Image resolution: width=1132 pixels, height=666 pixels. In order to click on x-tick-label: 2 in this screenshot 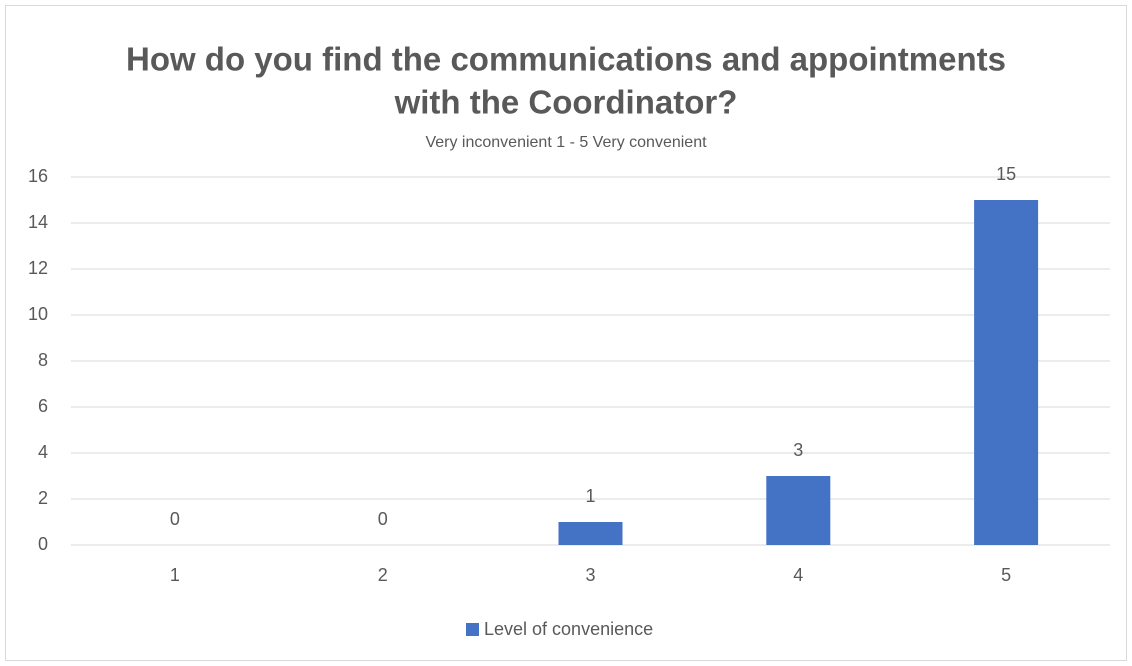, I will do `click(383, 575)`.